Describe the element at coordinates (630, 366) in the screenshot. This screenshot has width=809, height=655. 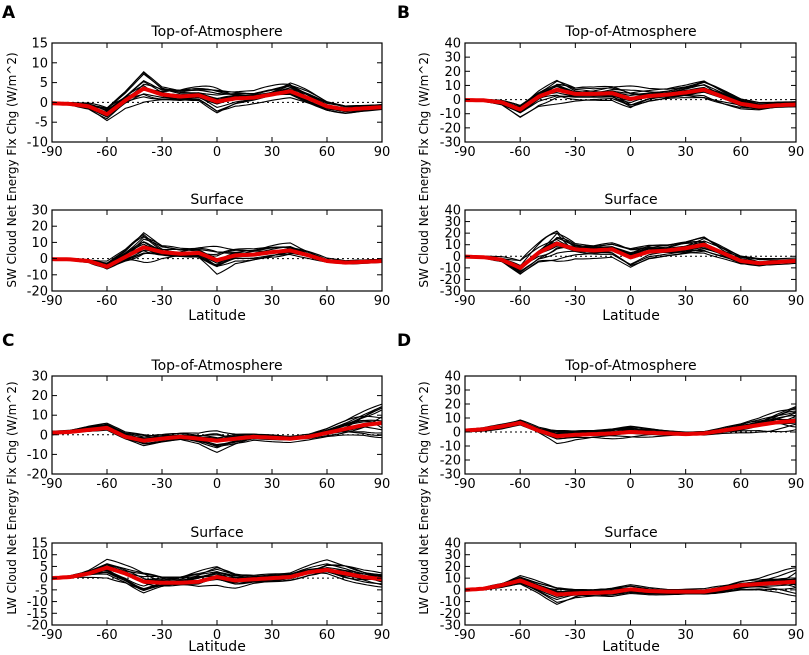
I see `title-d-toa: Top-of-Atmosphere` at that location.